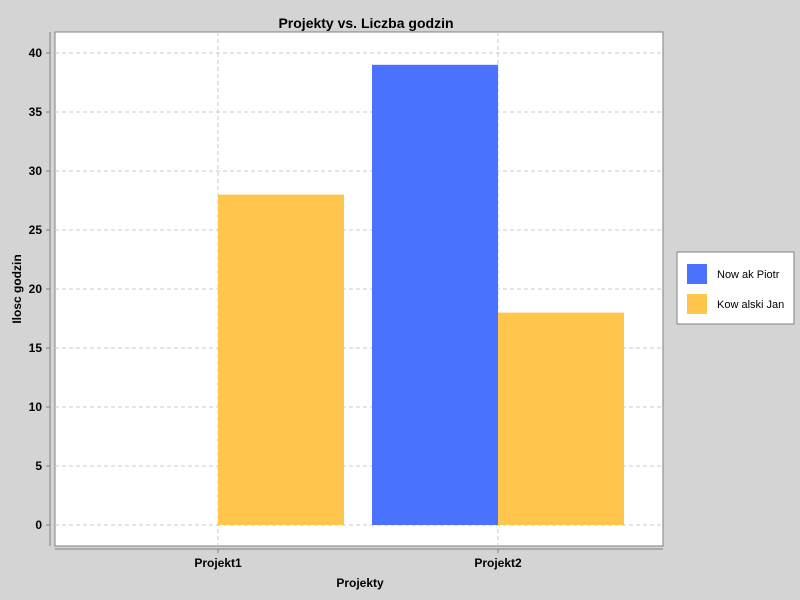  Describe the element at coordinates (365, 23) in the screenshot. I see `chart-title: Projekty vs. Liczba godzin` at that location.